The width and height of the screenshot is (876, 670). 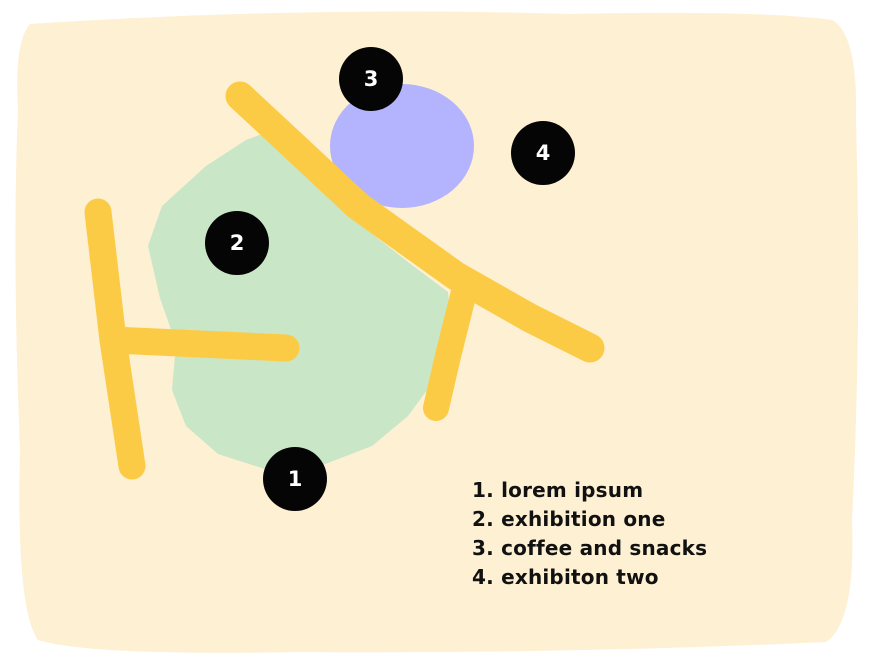 I want to click on legend-item-1: 1. lorem ipsum, so click(x=558, y=490).